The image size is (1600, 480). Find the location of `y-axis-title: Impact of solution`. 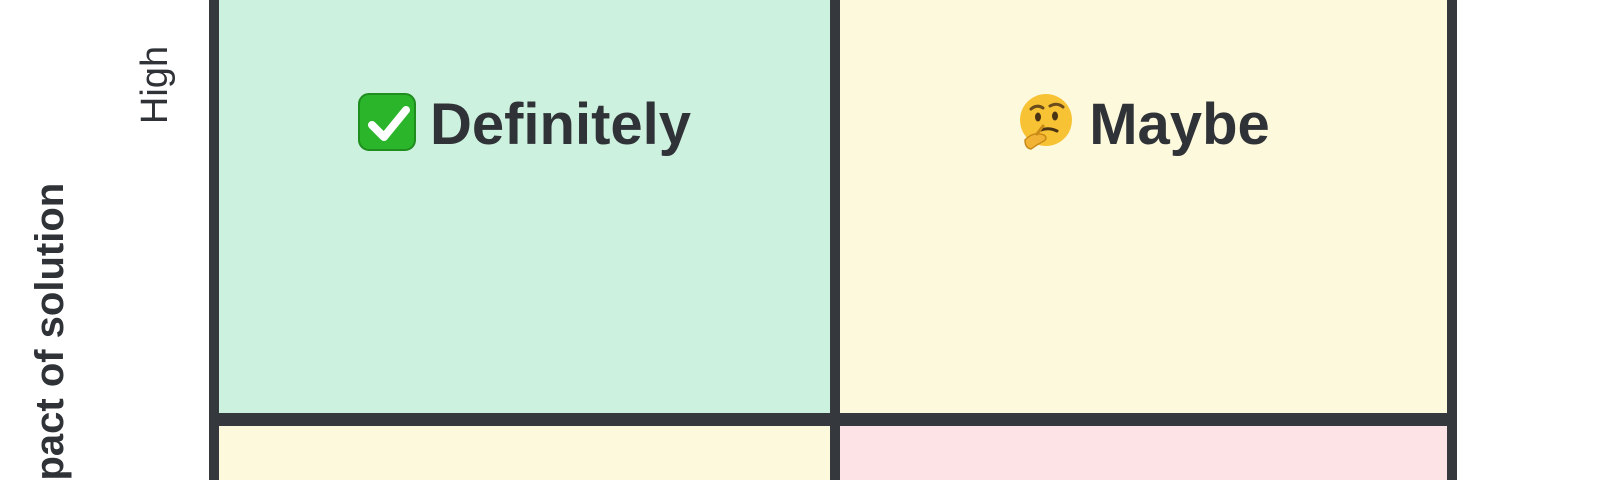

y-axis-title: Impact of solution is located at coordinates (50, 331).